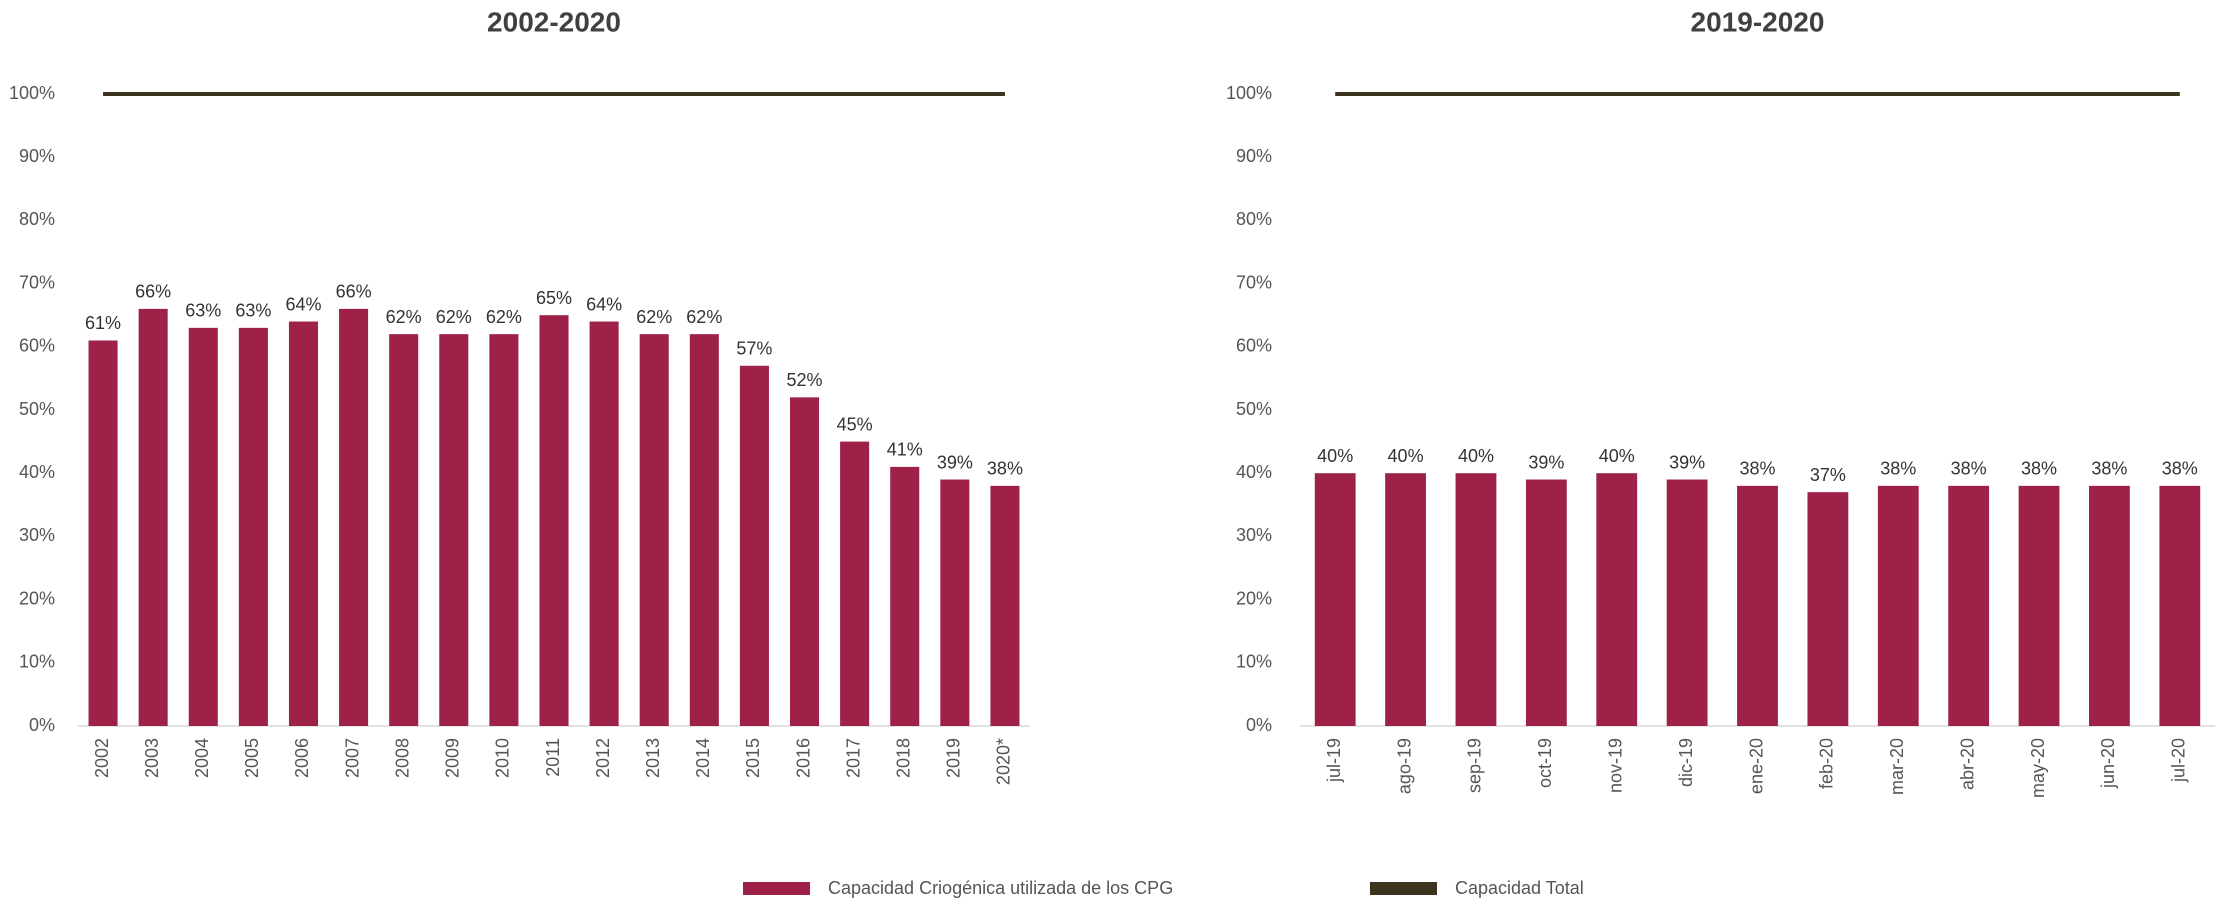 The height and width of the screenshot is (899, 2227). I want to click on x-tick-label: ago-19, so click(1404, 766).